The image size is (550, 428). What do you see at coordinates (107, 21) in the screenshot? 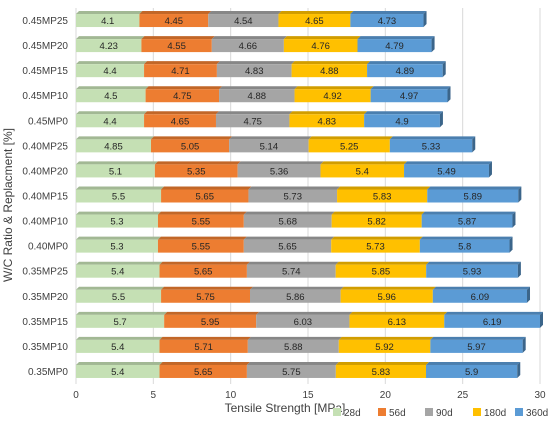
I see `data-label: 4.1` at bounding box center [107, 21].